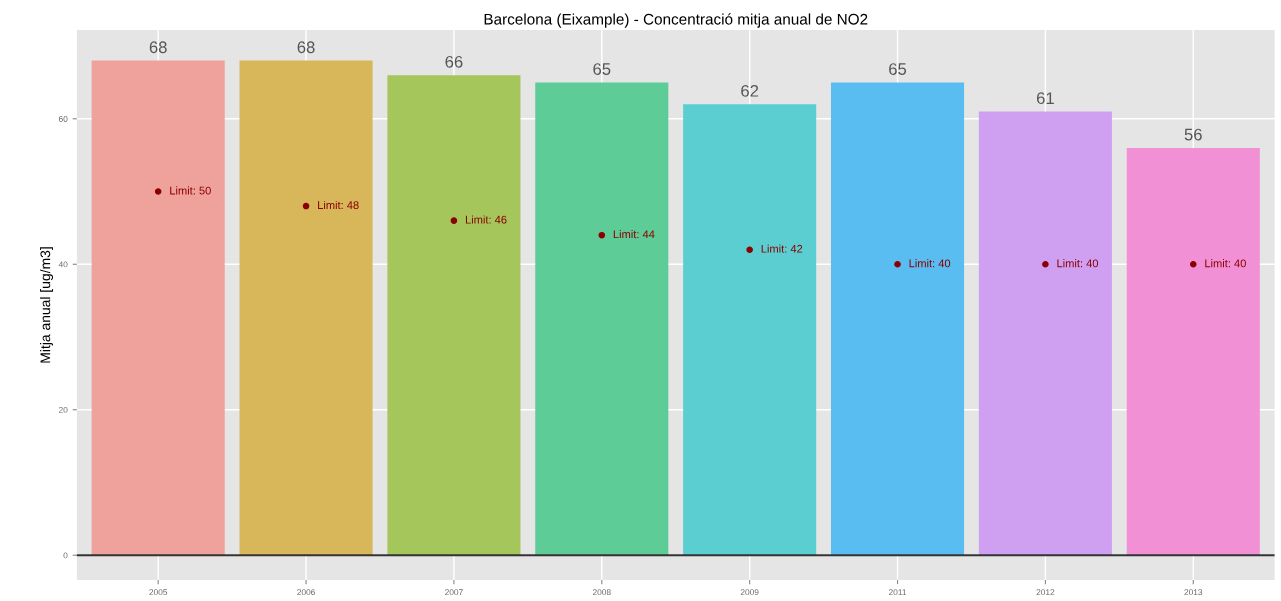  Describe the element at coordinates (634, 234) in the screenshot. I see `data-label: Limit: 44` at that location.